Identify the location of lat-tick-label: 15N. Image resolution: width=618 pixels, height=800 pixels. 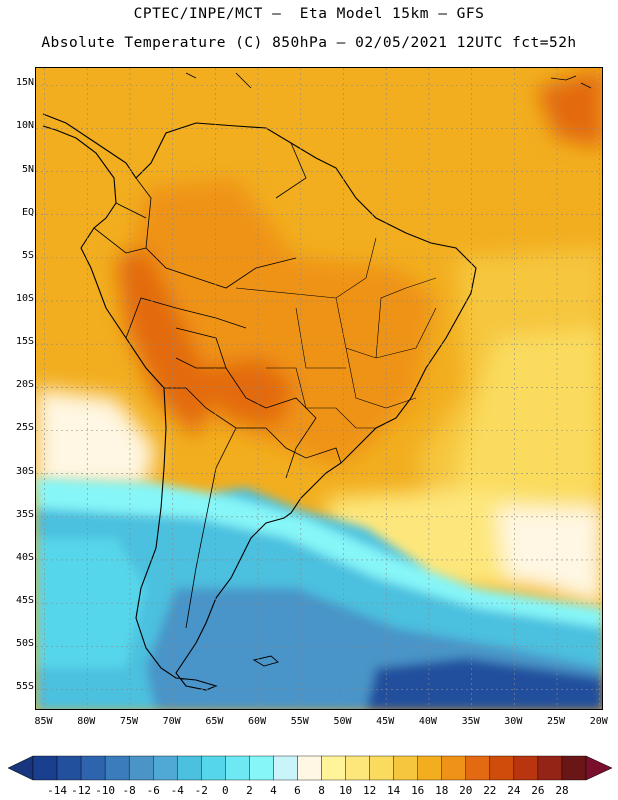
(24, 83).